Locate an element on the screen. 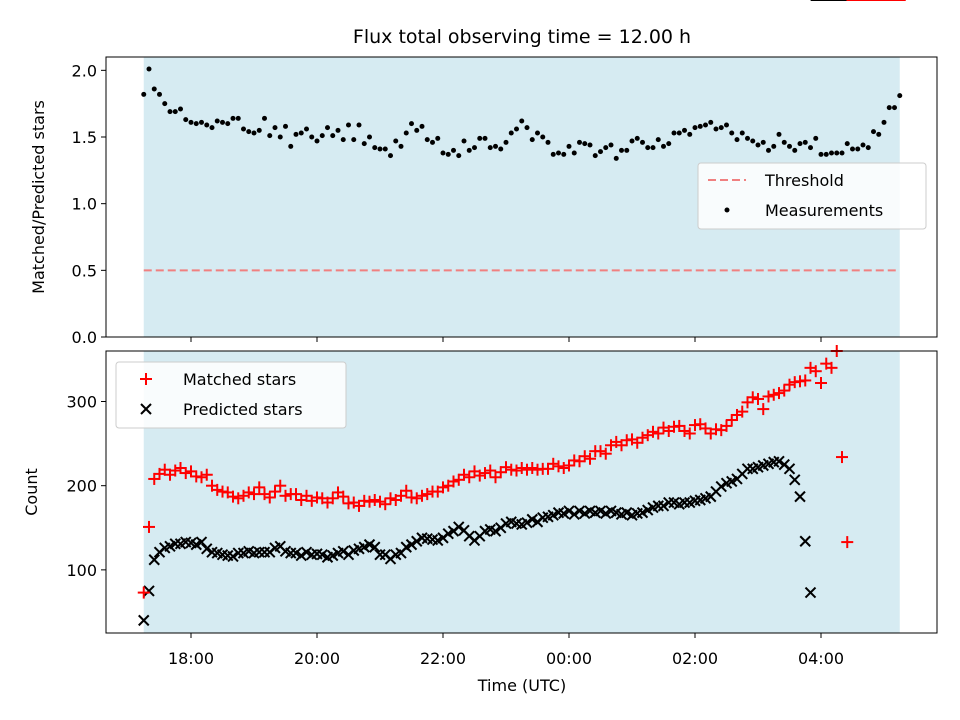  top-legend: Threshold Measurements is located at coordinates (812, 196).